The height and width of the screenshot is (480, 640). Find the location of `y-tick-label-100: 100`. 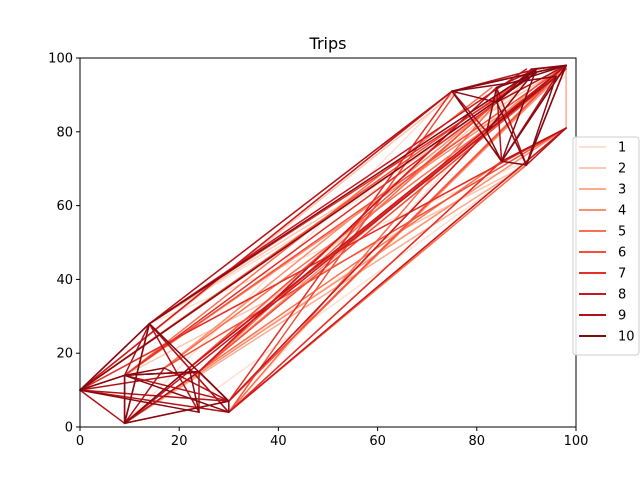

y-tick-label-100: 100 is located at coordinates (60, 59).